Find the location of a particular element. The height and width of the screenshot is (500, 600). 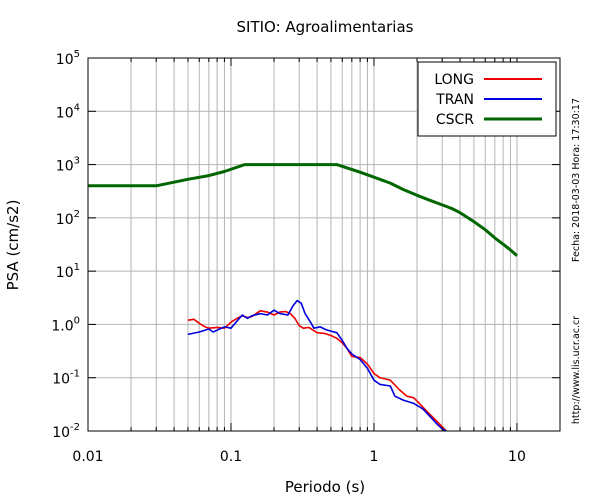

y-tick-label: 10⁵ is located at coordinates (68, 58).